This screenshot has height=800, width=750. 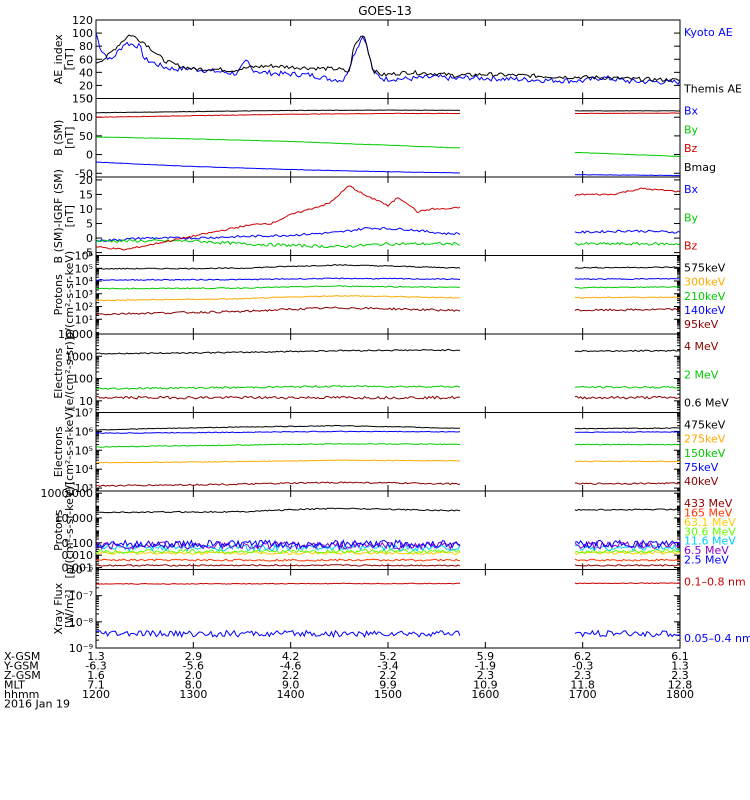 What do you see at coordinates (96, 675) in the screenshot?
I see `table-cell: 1.6` at bounding box center [96, 675].